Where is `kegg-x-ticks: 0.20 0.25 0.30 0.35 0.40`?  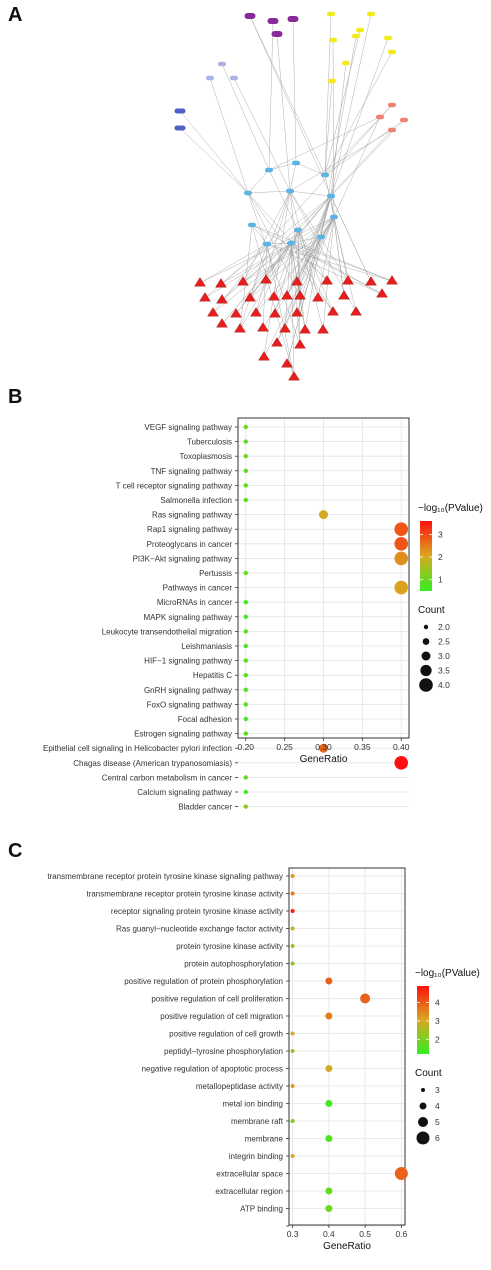 kegg-x-ticks: 0.20 0.25 0.30 0.35 0.40 is located at coordinates (323, 745).